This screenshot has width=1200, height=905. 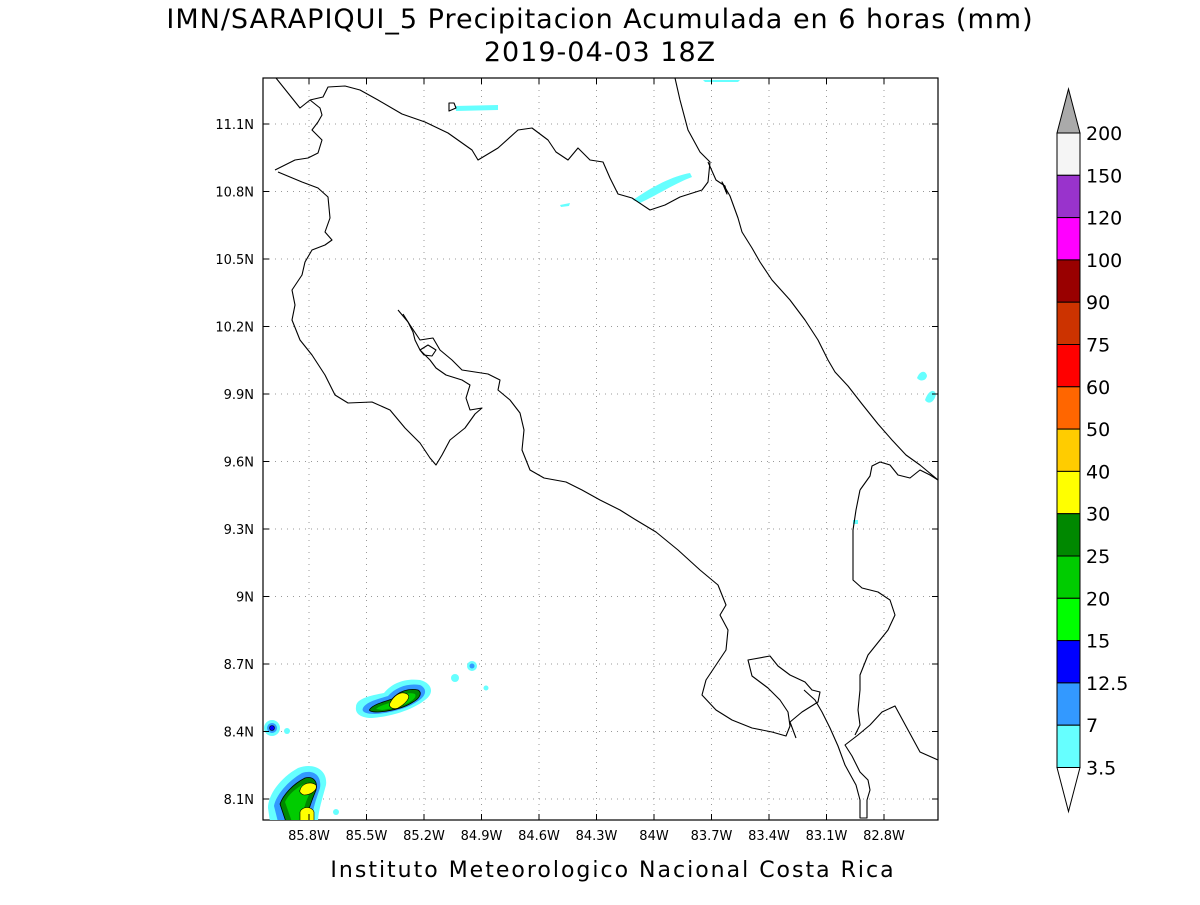 I want to click on colorbar-level-label: 100, so click(x=1104, y=261).